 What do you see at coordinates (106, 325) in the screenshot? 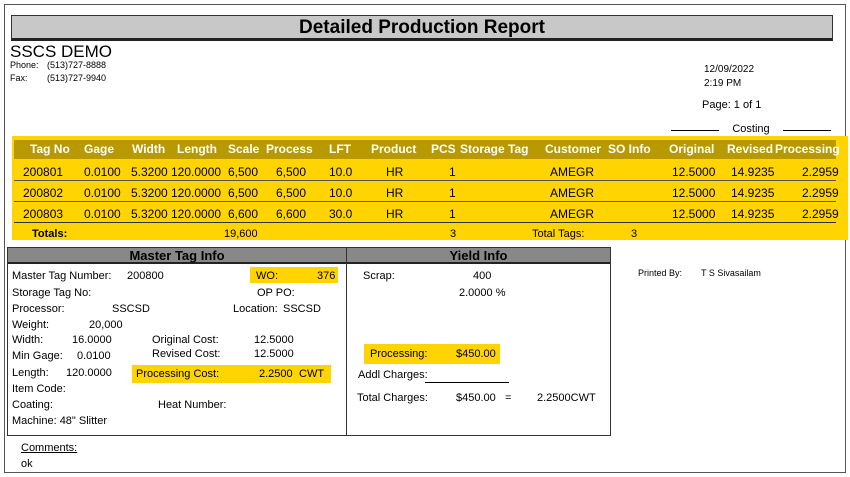
I see `weight-value: 20,000` at bounding box center [106, 325].